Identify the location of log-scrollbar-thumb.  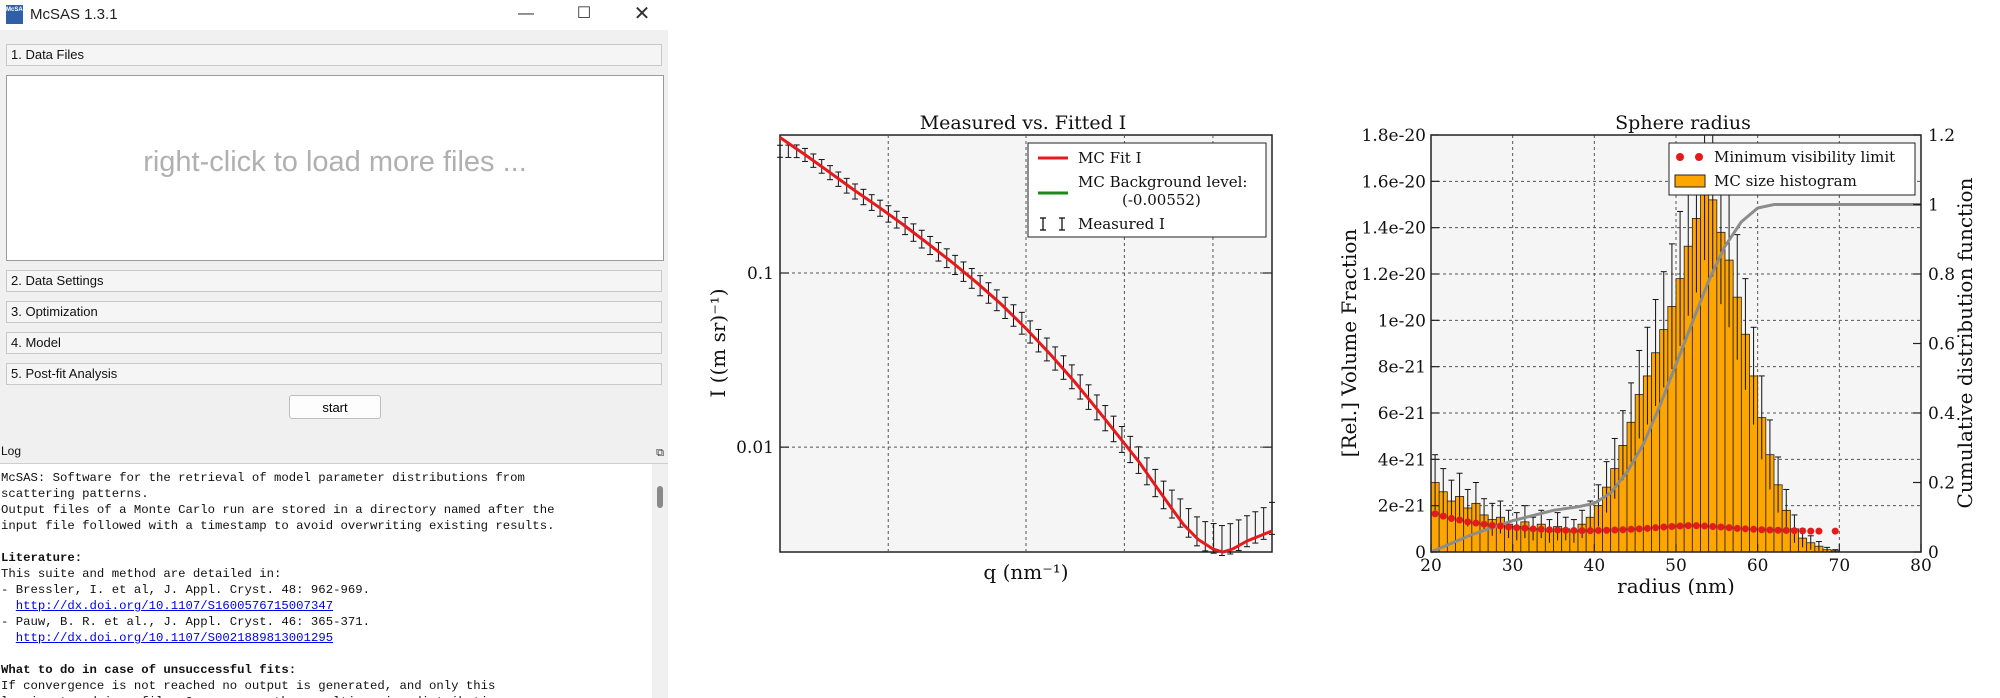
(660, 497).